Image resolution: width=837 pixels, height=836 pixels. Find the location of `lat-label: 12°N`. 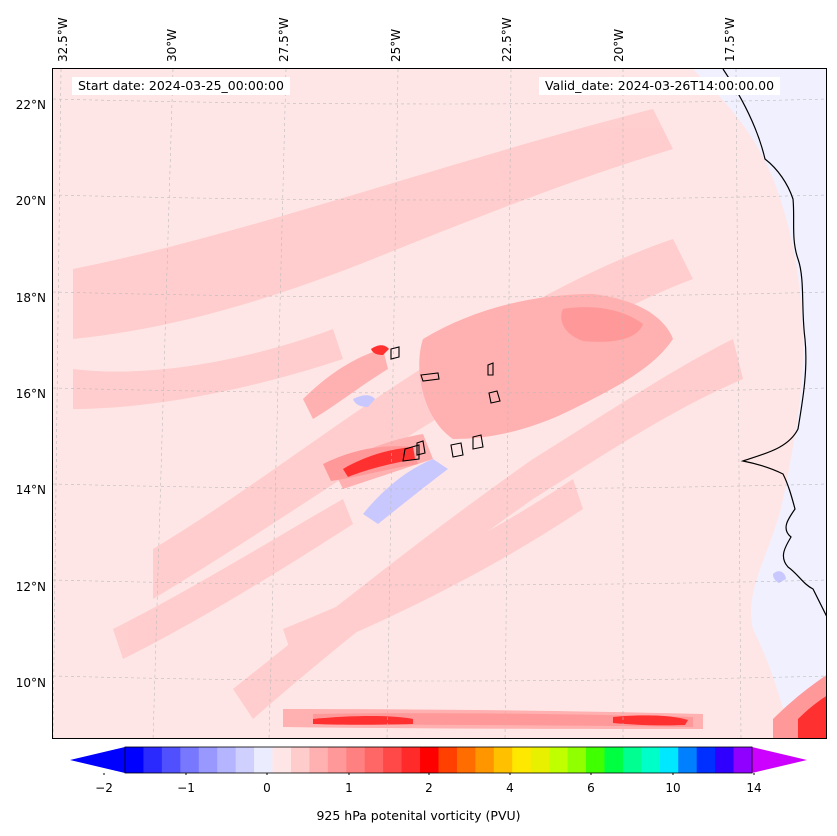

lat-label: 12°N is located at coordinates (30, 587).